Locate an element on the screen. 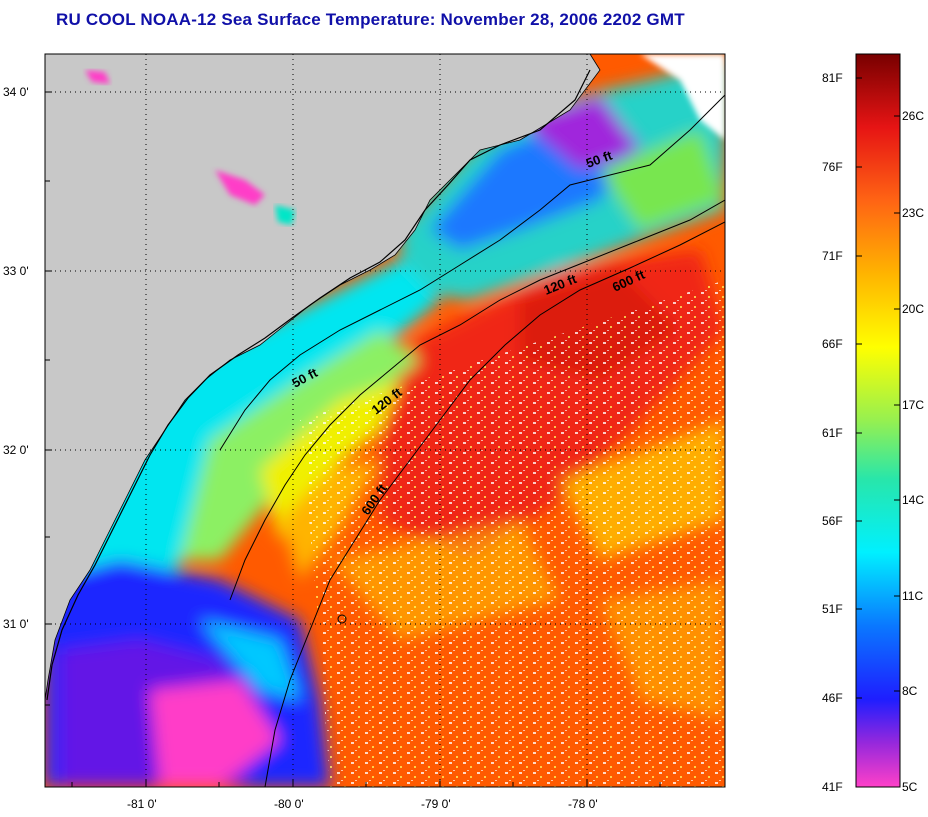 Image resolution: width=928 pixels, height=817 pixels. lat-label-34: 34 0' is located at coordinates (16, 92).